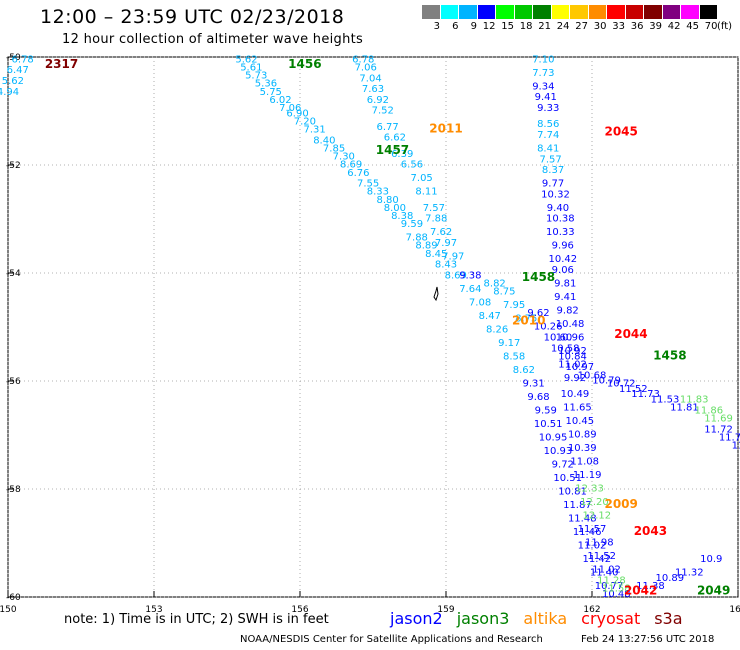 This screenshot has height=650, width=740. Describe the element at coordinates (324, 140) in the screenshot. I see `swh-value: 8.40` at that location.